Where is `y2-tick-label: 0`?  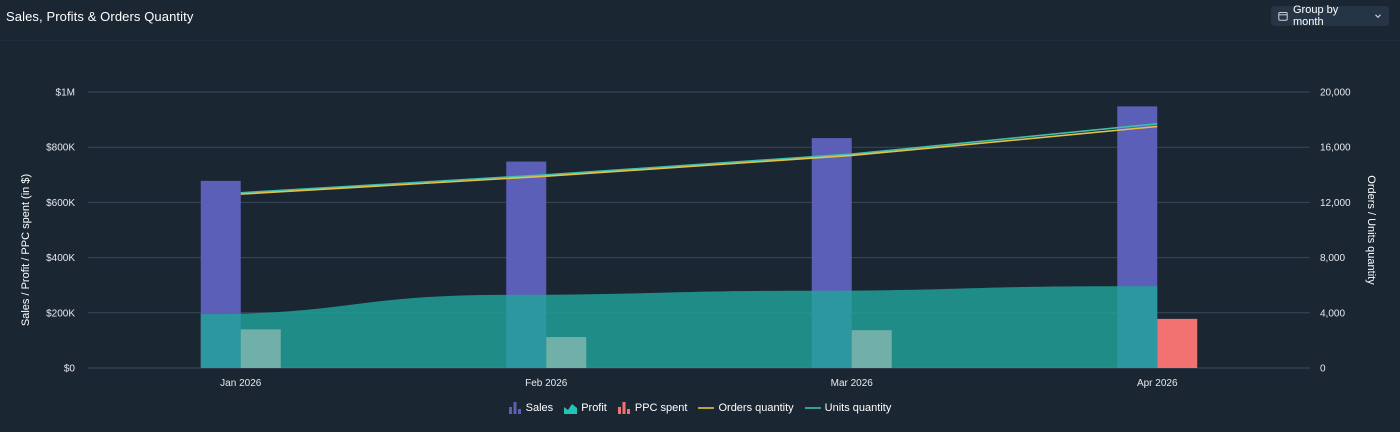 y2-tick-label: 0 is located at coordinates (1323, 369).